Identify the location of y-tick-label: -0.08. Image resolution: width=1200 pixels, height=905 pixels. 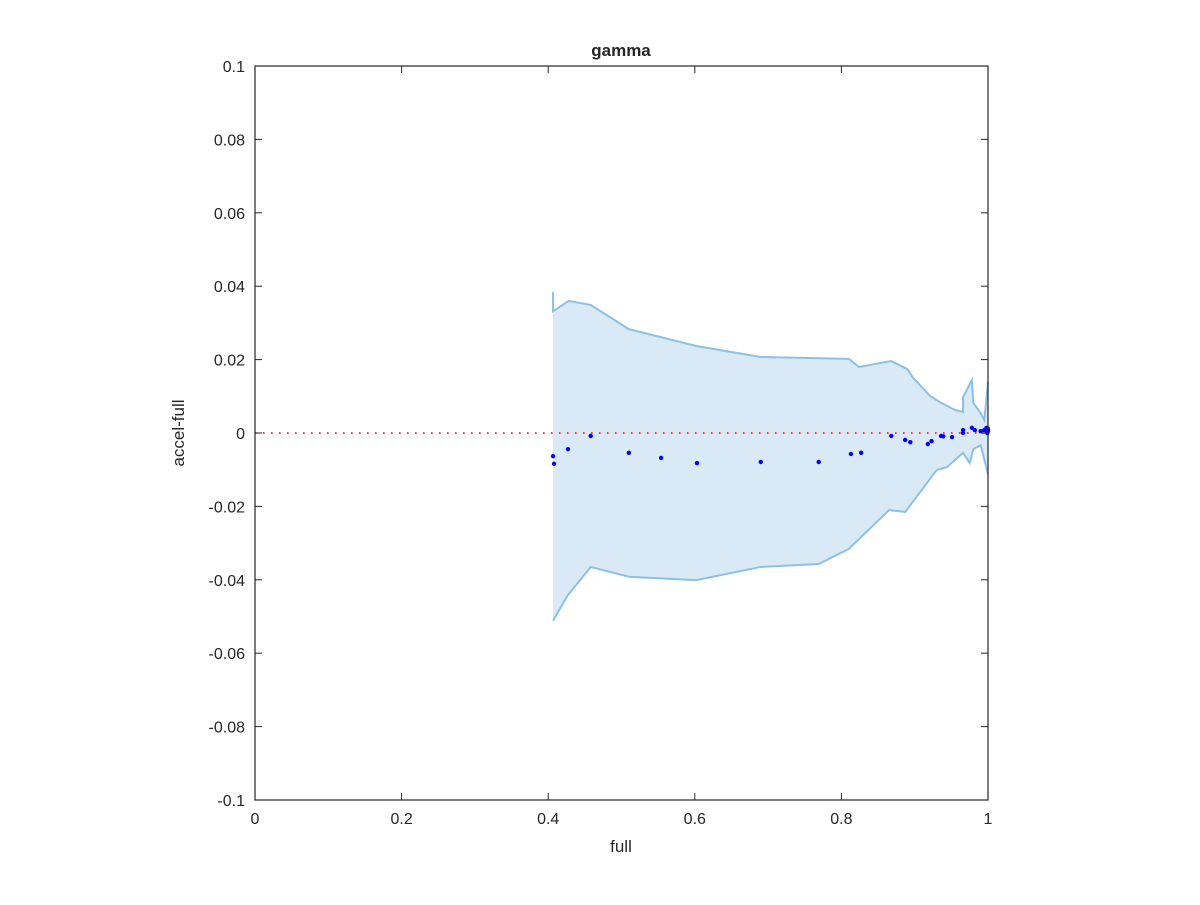
(227, 728).